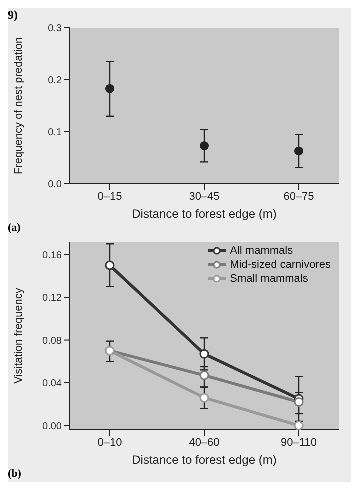 Image resolution: width=359 pixels, height=500 pixels. What do you see at coordinates (18, 336) in the screenshot?
I see `y-axis-title: Visitation frequency` at bounding box center [18, 336].